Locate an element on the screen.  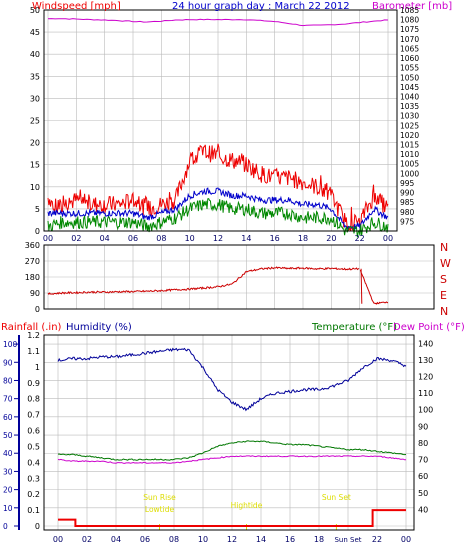
windspeed-tick-label: 25 is located at coordinates (35, 121).